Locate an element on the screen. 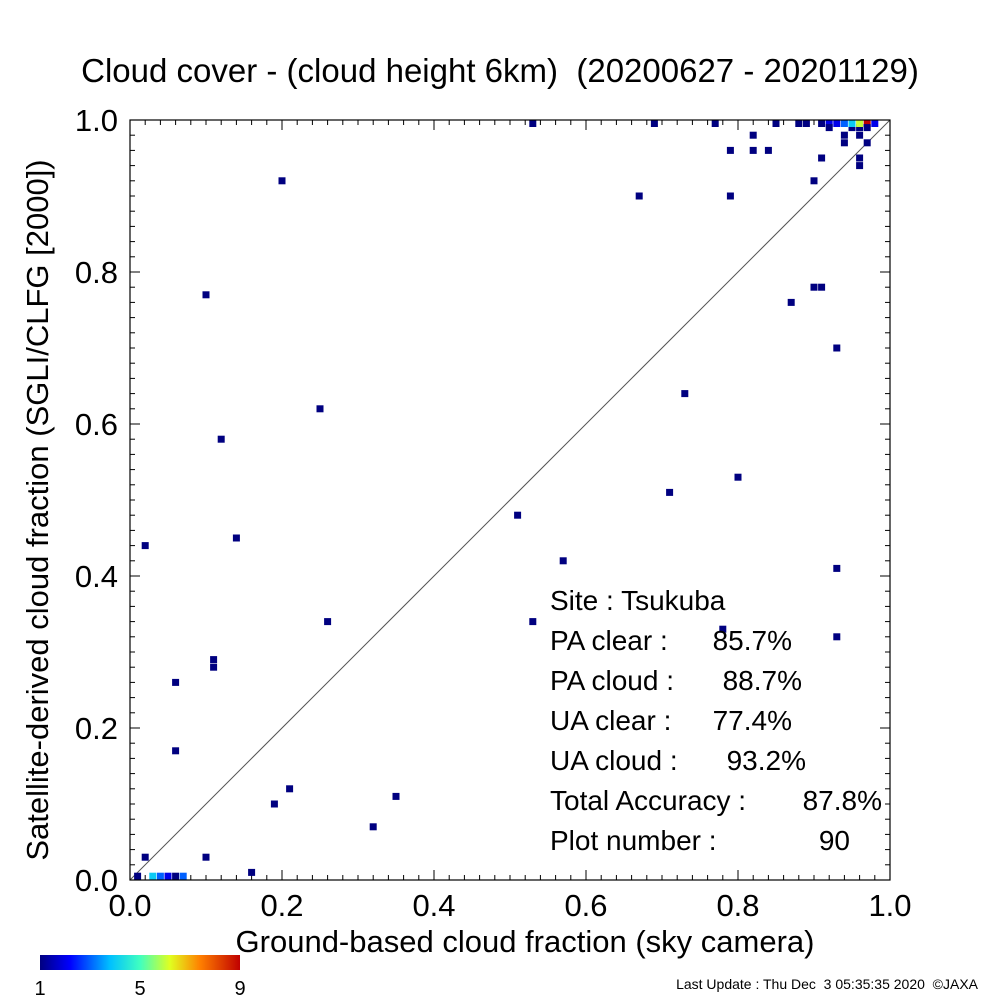 This screenshot has height=1000, width=1000. y-tick-label: 0.0 is located at coordinates (96, 880).